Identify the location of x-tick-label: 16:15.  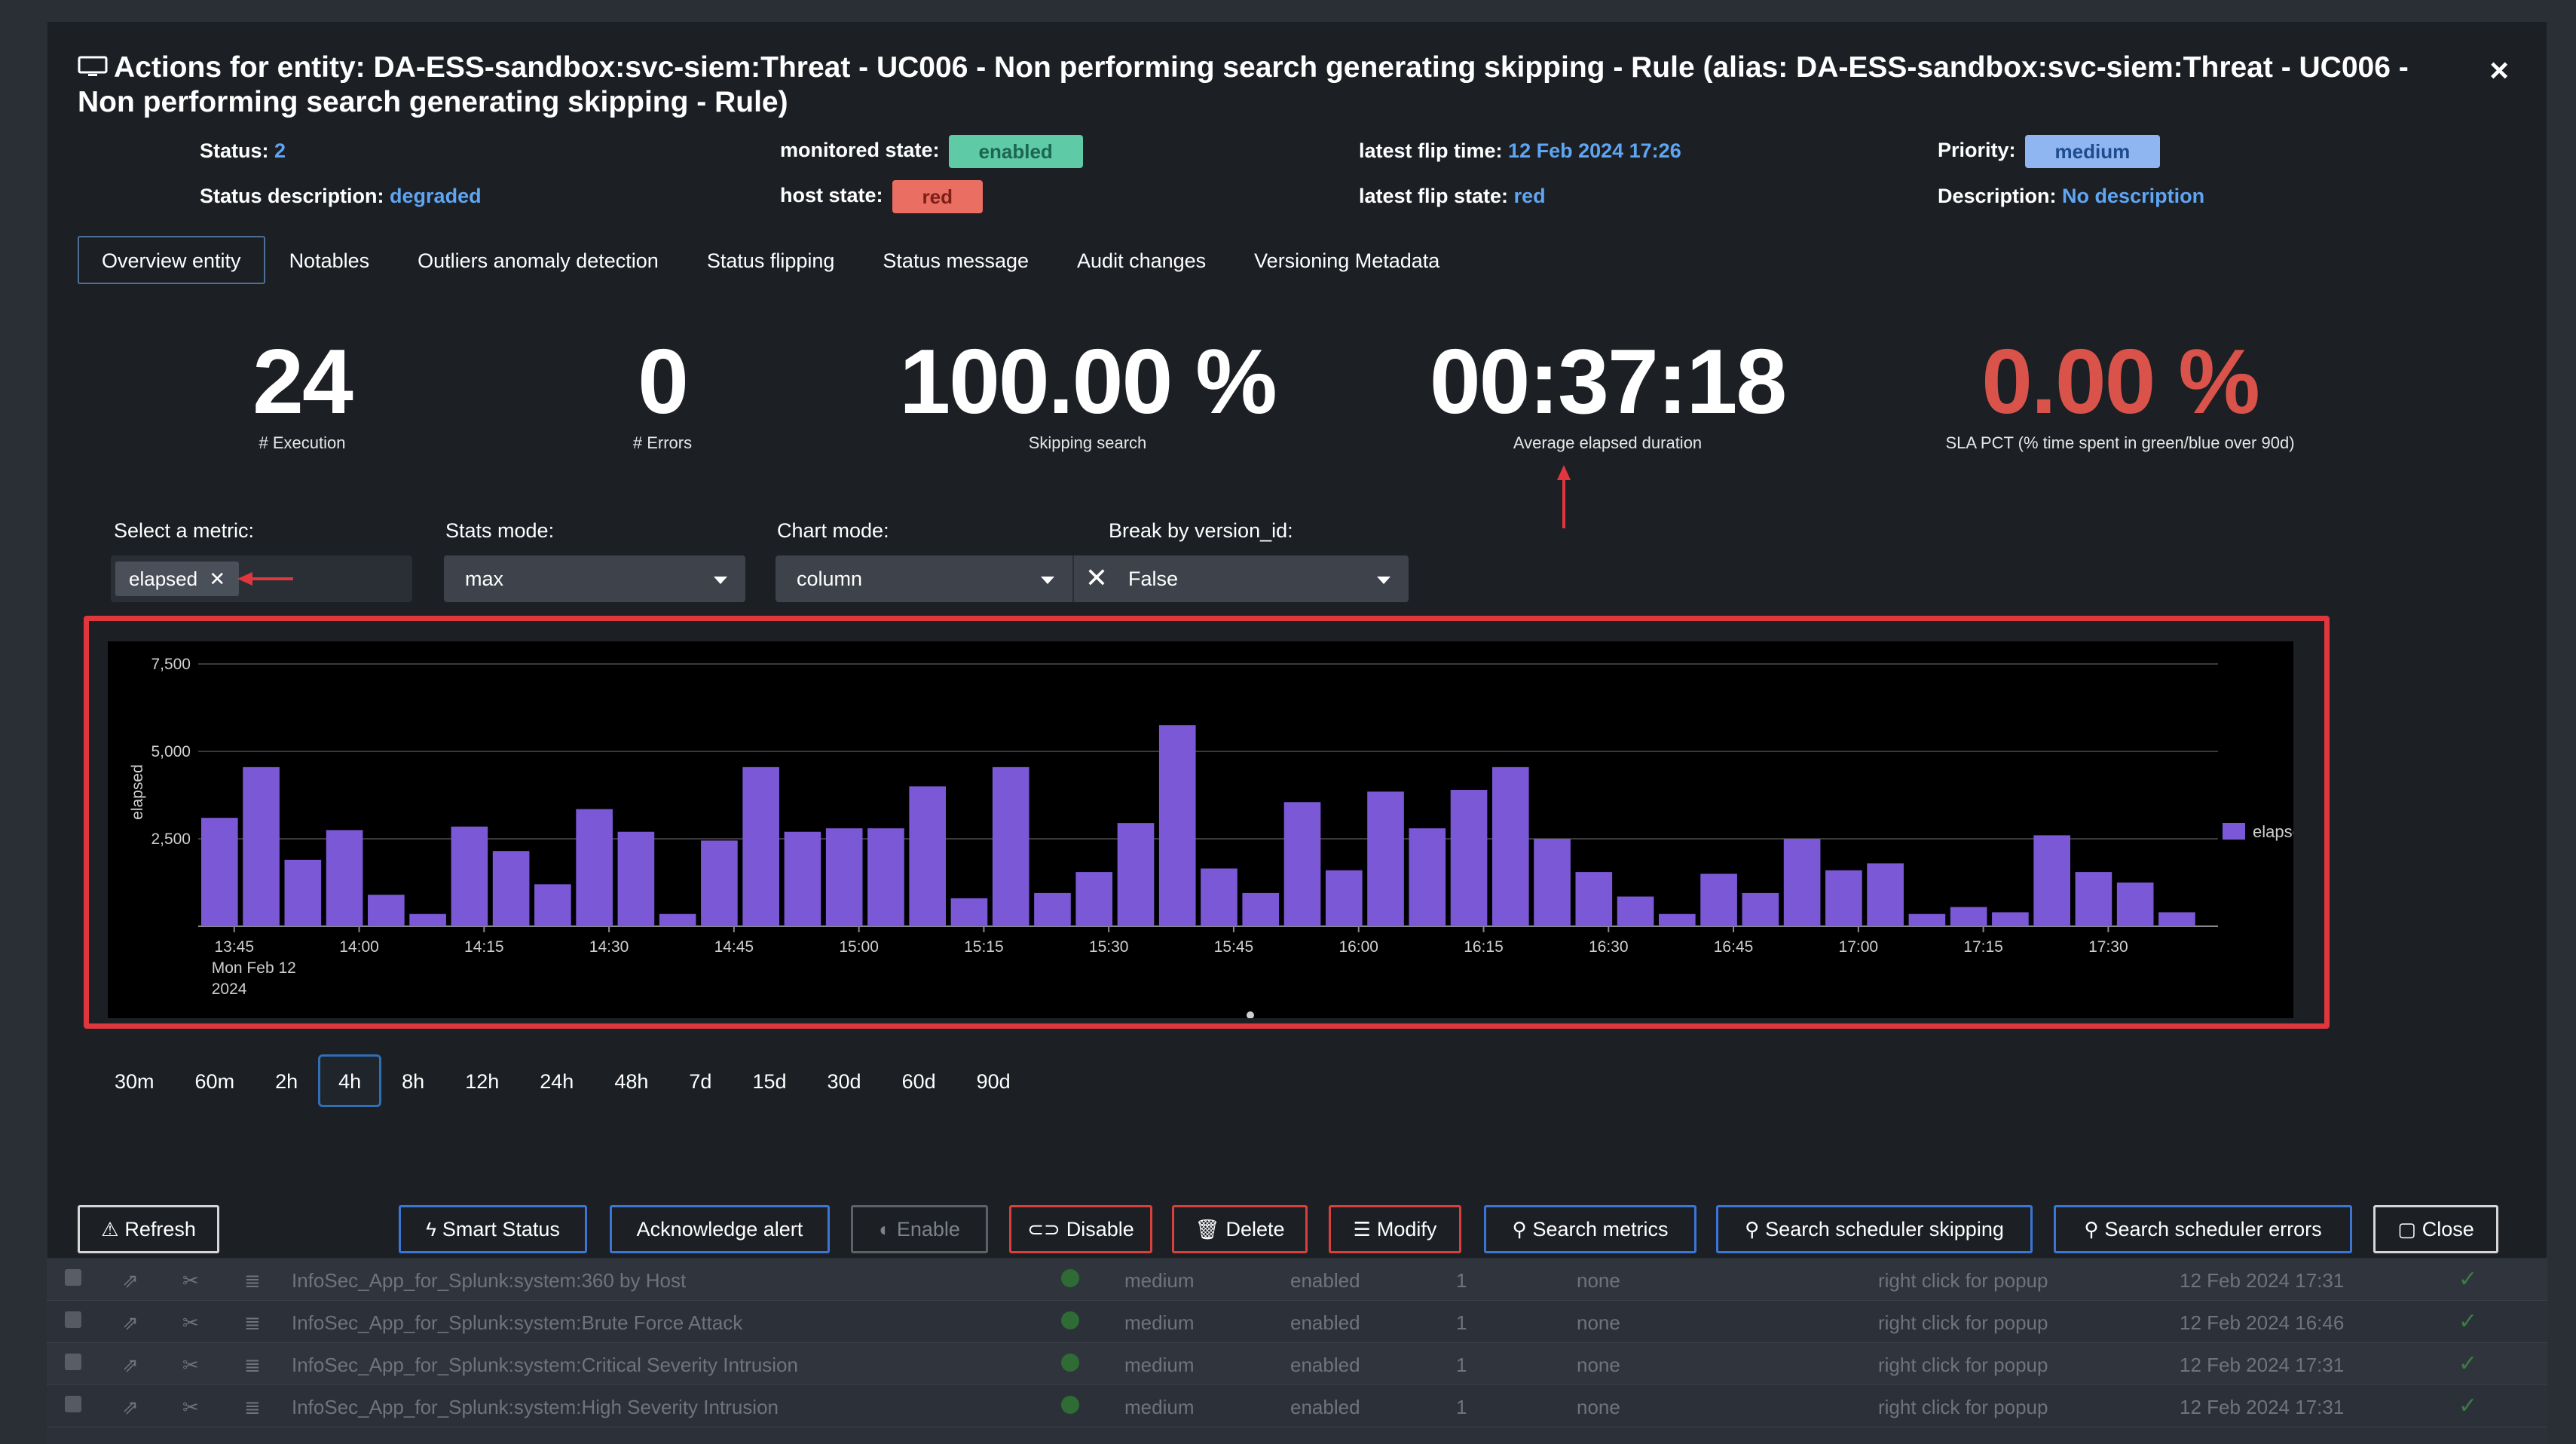
(1484, 947).